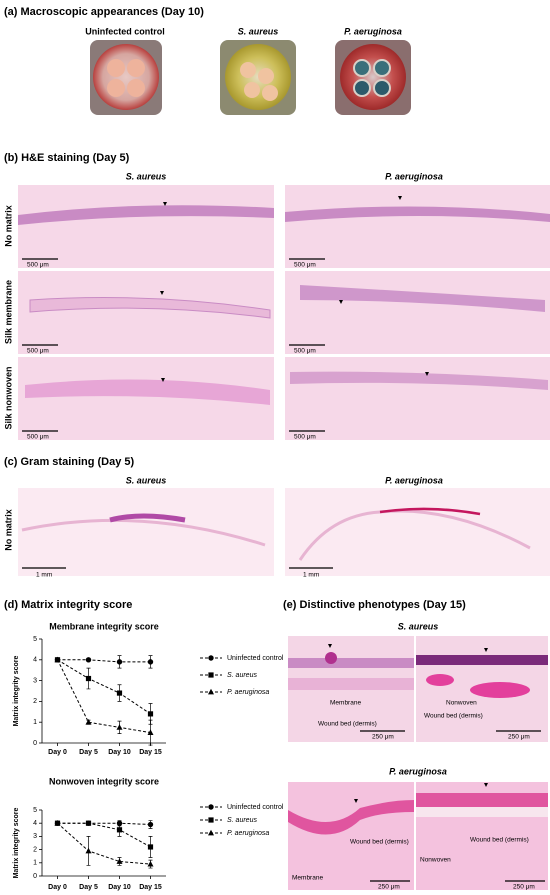 Image resolution: width=550 pixels, height=895 pixels. Describe the element at coordinates (173, 345) in the screenshot. I see `scale-bars` at that location.